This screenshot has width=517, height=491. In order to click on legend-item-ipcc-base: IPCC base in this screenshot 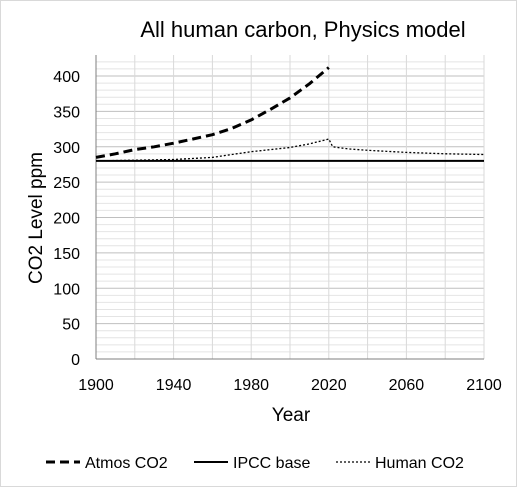, I will do `click(252, 463)`.